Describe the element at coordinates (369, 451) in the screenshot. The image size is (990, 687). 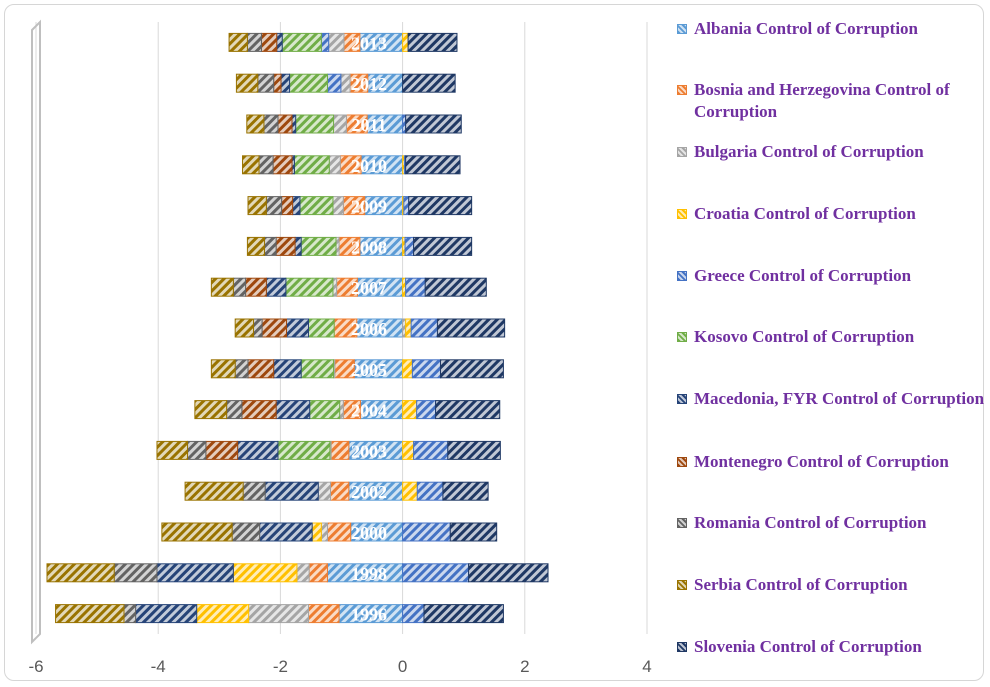
I see `category-label: 2003` at that location.